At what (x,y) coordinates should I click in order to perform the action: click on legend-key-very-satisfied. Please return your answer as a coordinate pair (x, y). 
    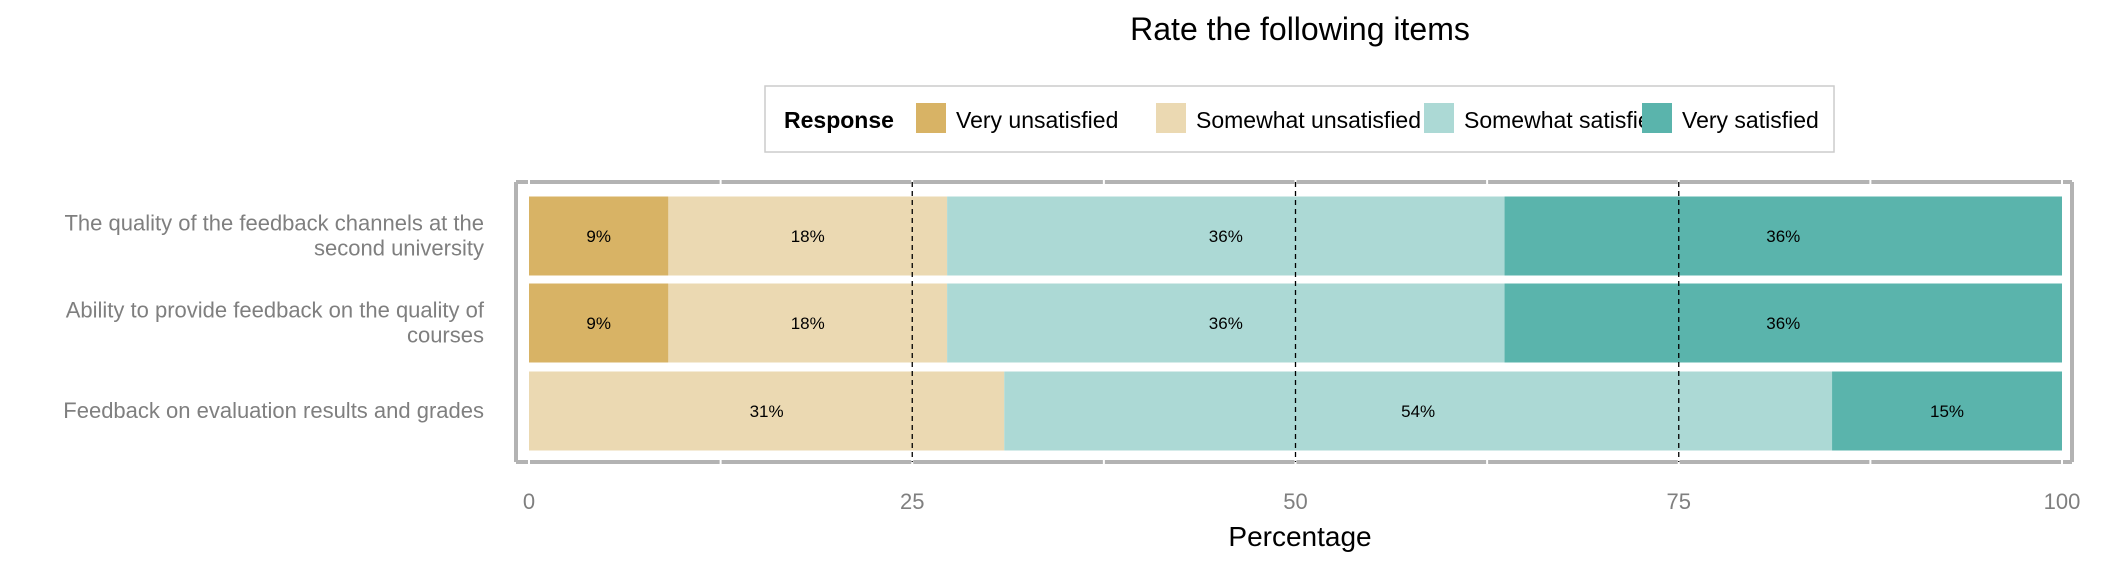
    Looking at the image, I should click on (1657, 118).